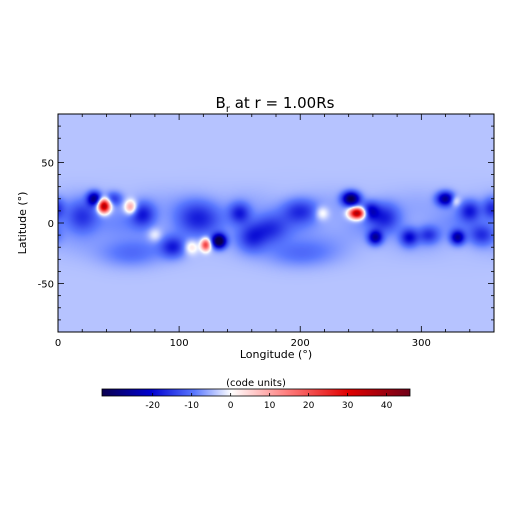 The height and width of the screenshot is (512, 512). Describe the element at coordinates (22, 223) in the screenshot. I see `y-axis-label: Latitude (°)` at that location.